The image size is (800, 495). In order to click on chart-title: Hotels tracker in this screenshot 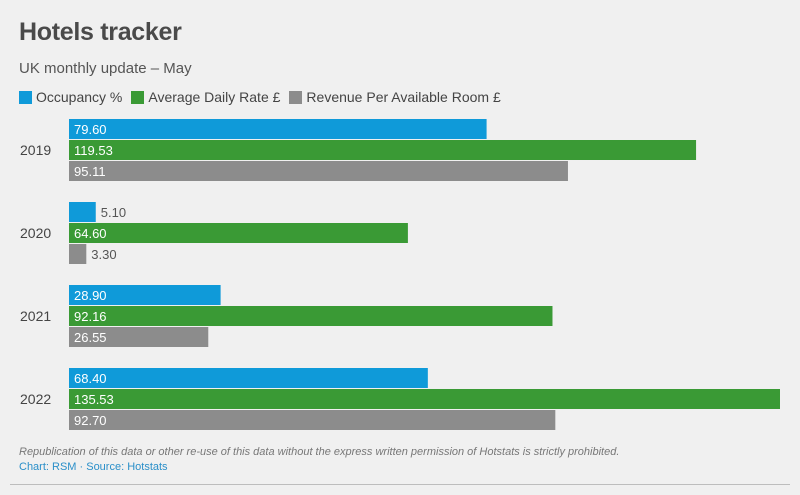, I will do `click(100, 32)`.